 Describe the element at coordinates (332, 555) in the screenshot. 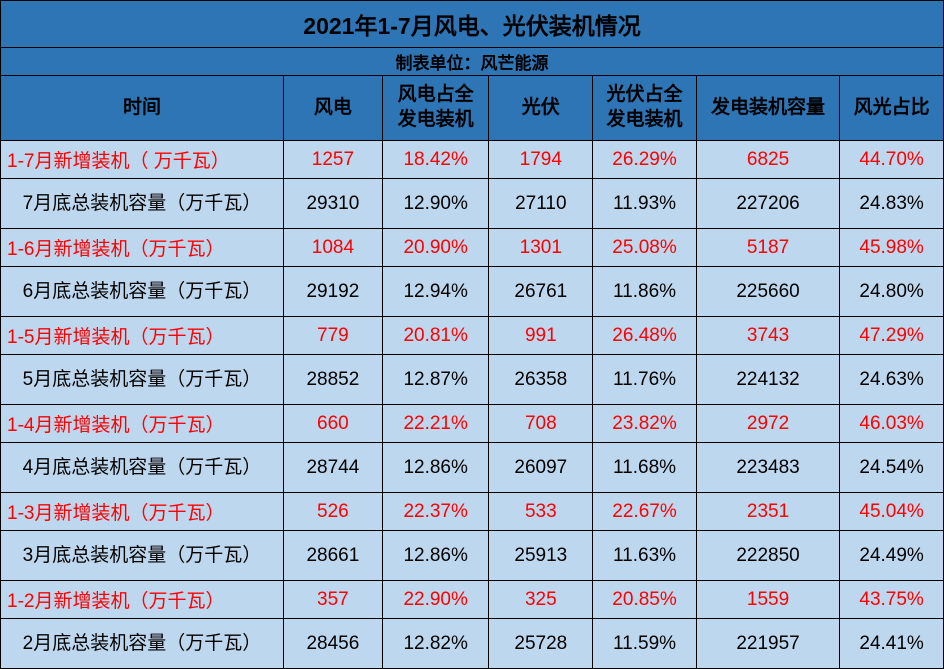

I see `wind-value: 28661` at that location.